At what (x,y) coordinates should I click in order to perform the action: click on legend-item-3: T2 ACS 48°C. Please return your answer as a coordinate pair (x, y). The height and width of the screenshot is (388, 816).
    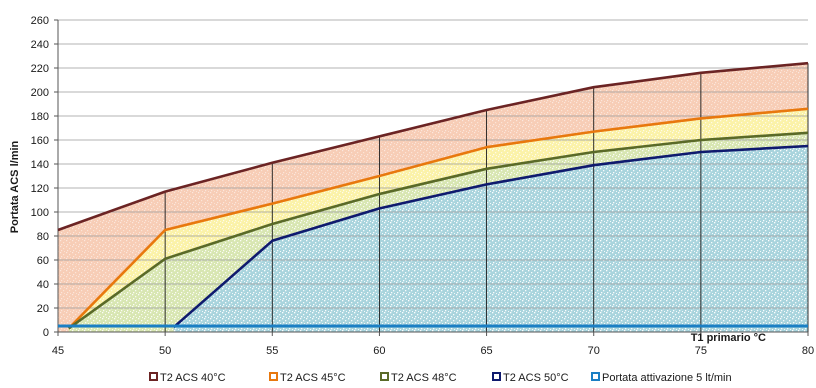
    Looking at the image, I should click on (418, 378).